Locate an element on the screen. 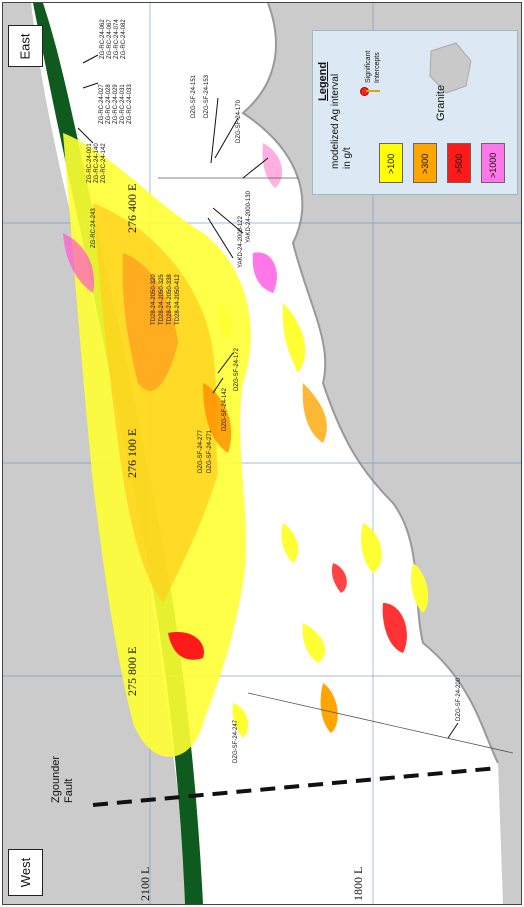 The width and height of the screenshot is (524, 907). legend-swatch-100-label: >100 is located at coordinates (391, 163).